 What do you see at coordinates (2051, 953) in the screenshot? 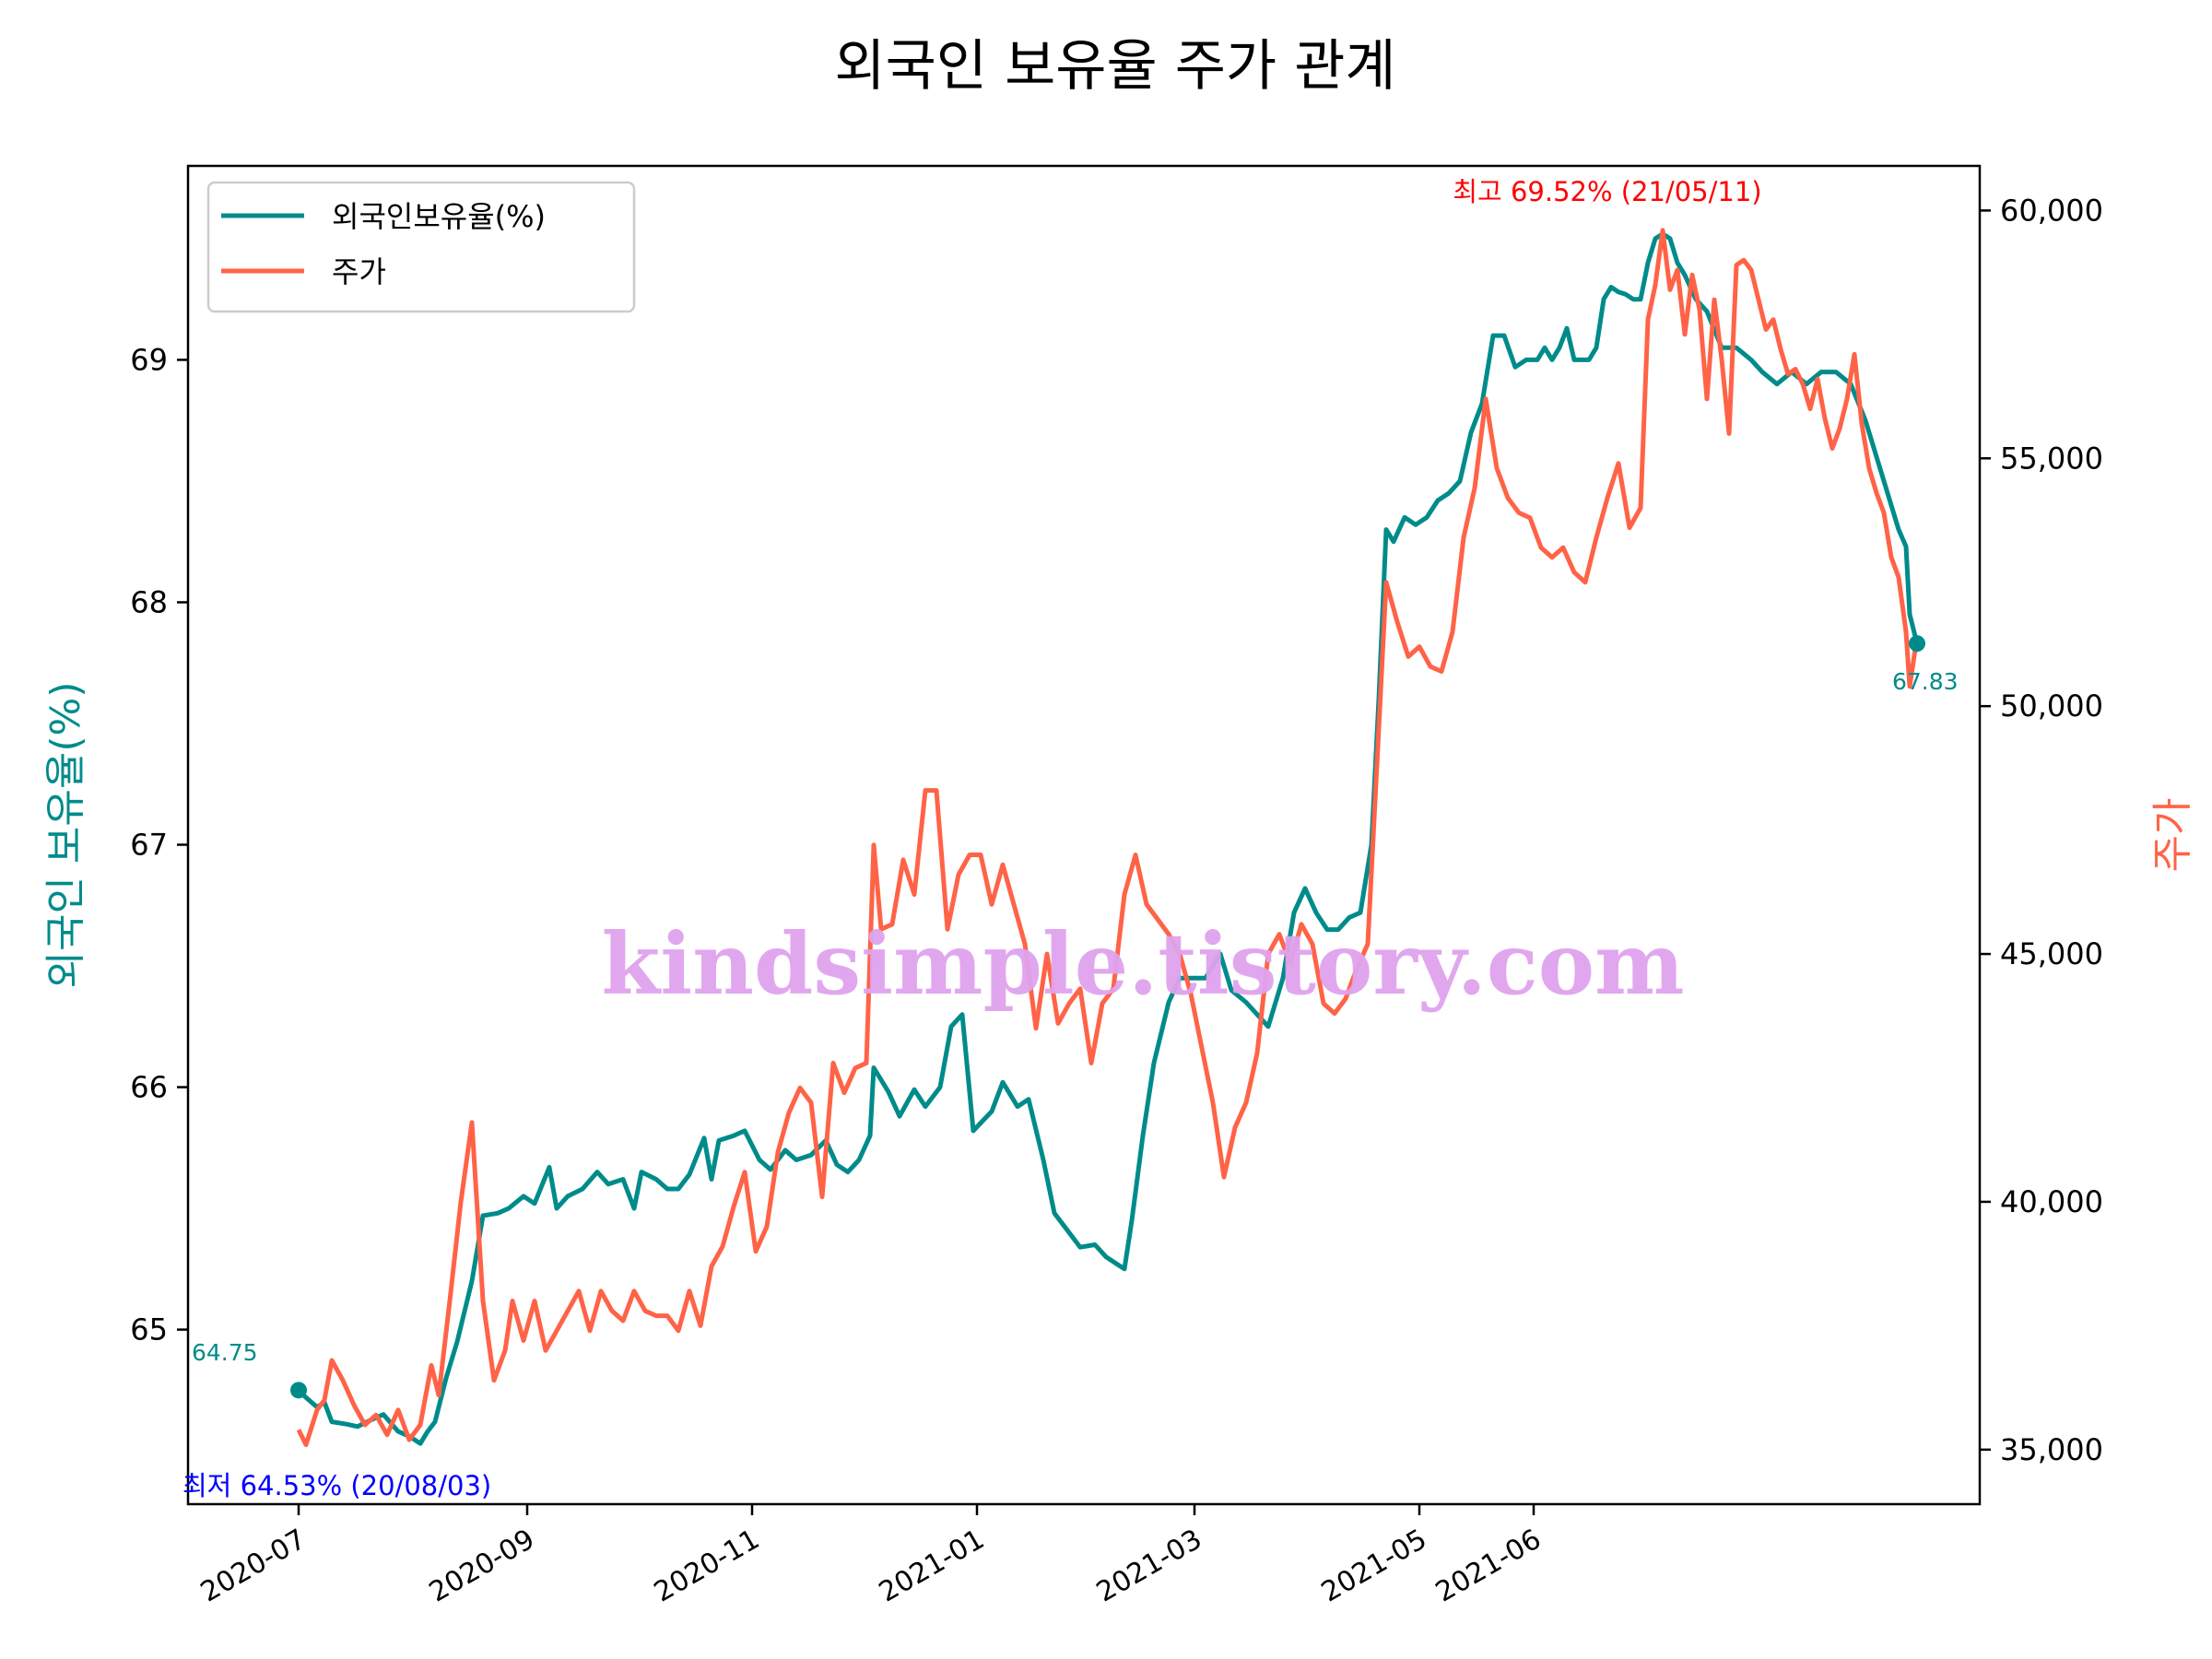
I see `right-tick-label: 45,000` at bounding box center [2051, 953].